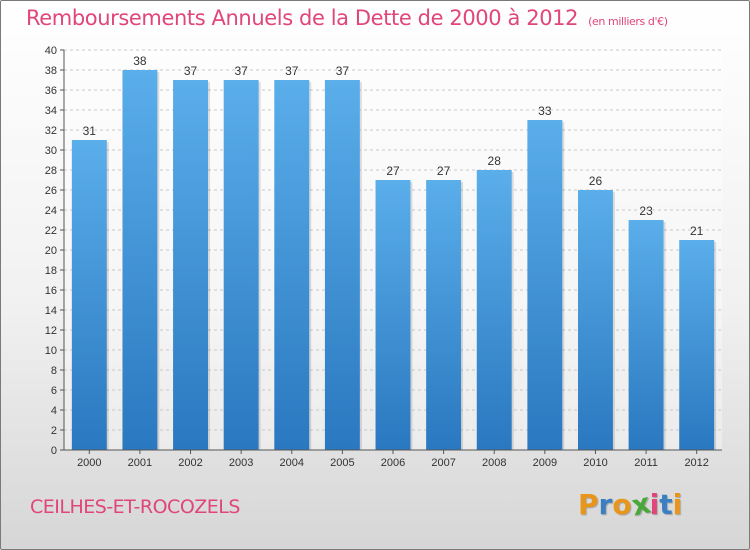  I want to click on x-tick-label: 2005, so click(342, 463).